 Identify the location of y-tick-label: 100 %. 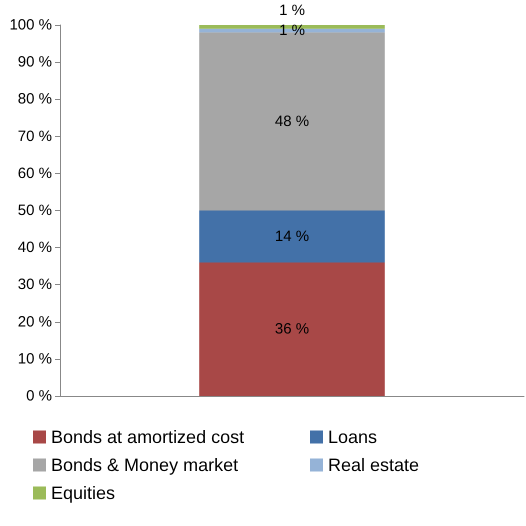
(30, 25).